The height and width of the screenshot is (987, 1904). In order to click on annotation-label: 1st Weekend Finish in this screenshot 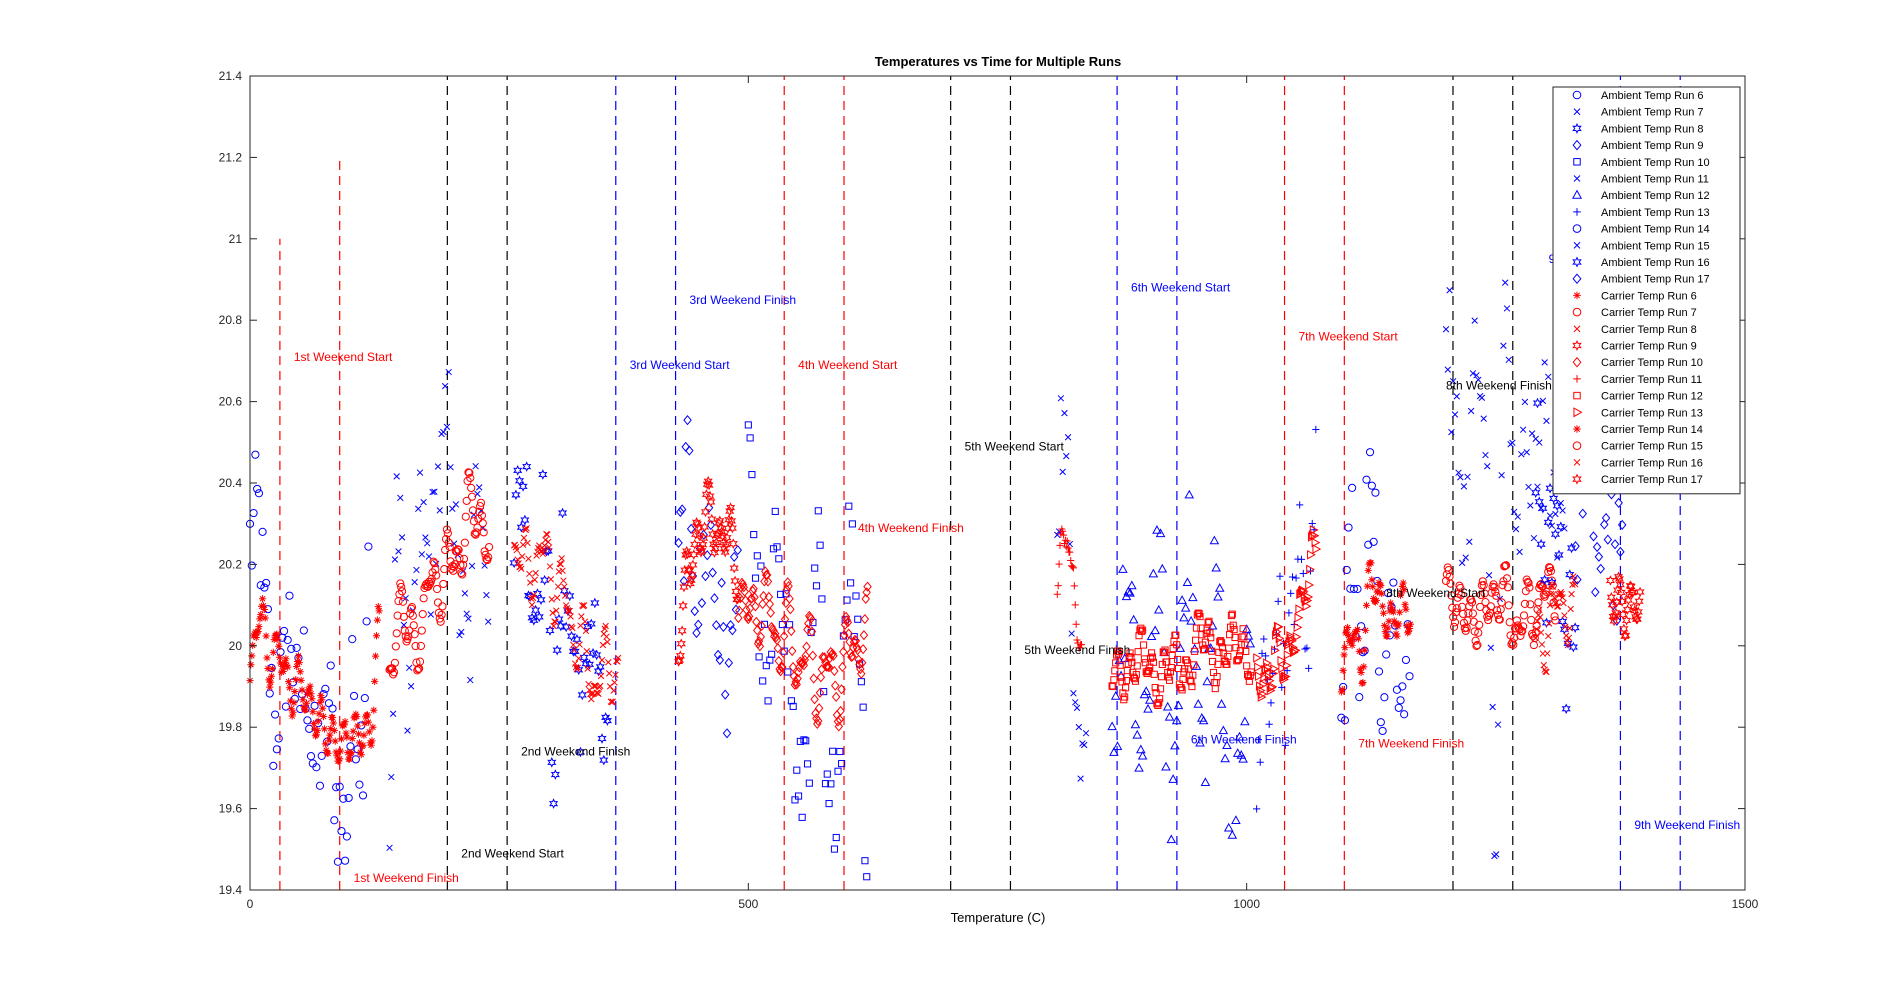, I will do `click(406, 878)`.